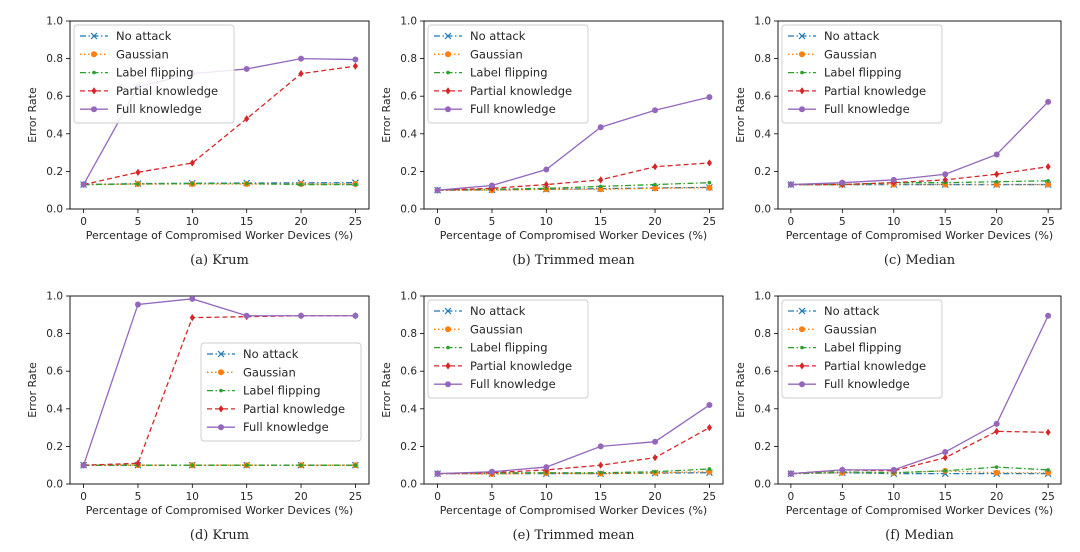 The image size is (1080, 552). I want to click on legend-label: Gaussian, so click(496, 54).